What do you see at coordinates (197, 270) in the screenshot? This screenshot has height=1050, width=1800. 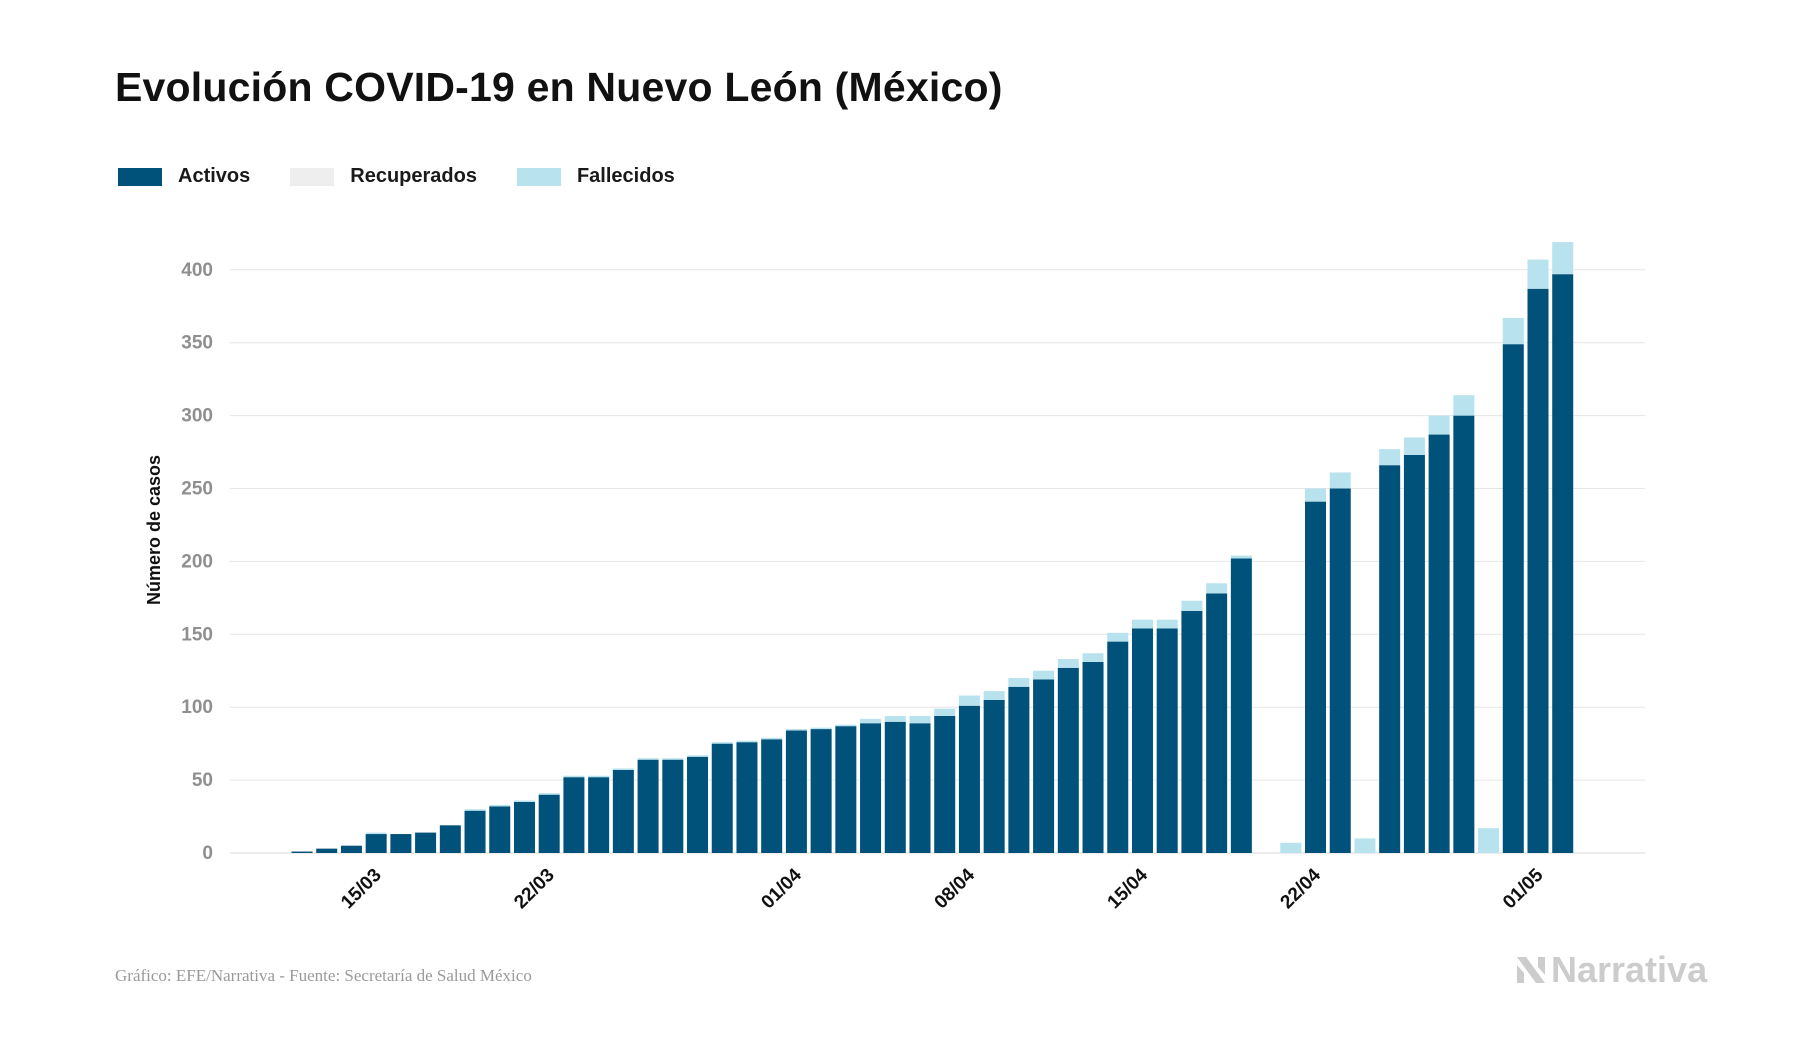 I see `y-tick-label: 400` at bounding box center [197, 270].